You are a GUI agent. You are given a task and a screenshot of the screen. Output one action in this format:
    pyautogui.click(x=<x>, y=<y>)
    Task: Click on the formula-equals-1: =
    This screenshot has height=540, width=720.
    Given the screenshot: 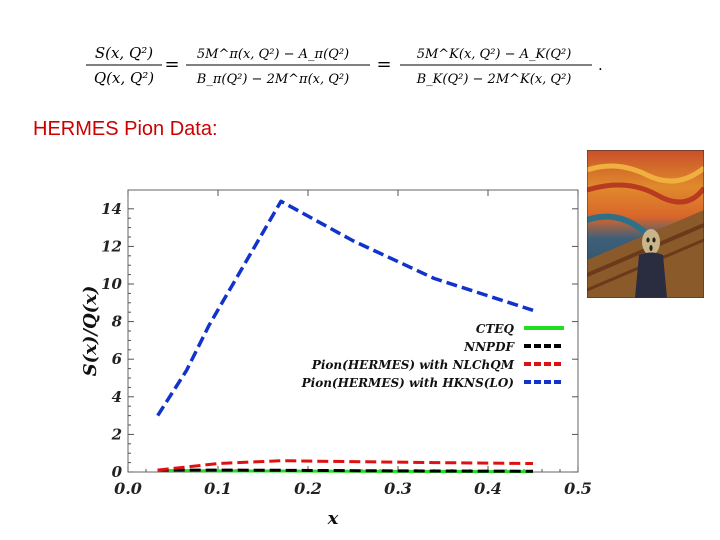 What is the action you would take?
    pyautogui.click(x=171, y=64)
    